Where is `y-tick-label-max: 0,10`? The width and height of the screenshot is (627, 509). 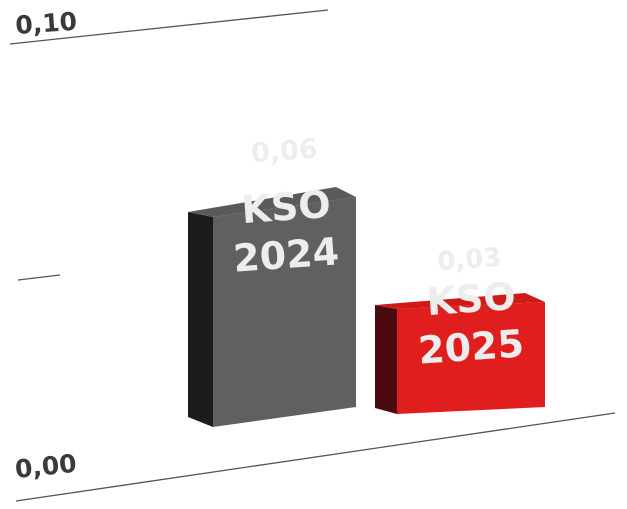 y-tick-label-max: 0,10 is located at coordinates (46, 23).